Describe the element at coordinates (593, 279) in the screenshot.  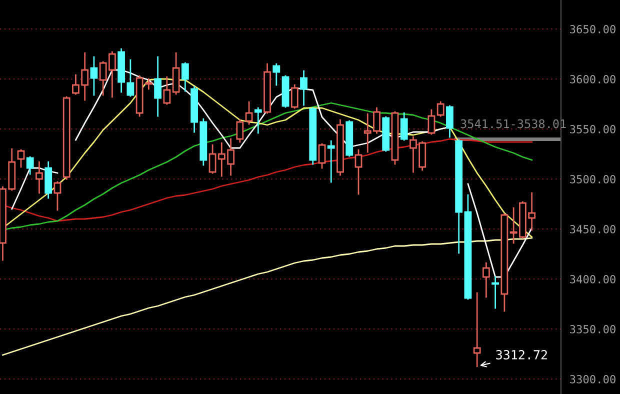
I see `y-tick-label: 3400.00` at that location.